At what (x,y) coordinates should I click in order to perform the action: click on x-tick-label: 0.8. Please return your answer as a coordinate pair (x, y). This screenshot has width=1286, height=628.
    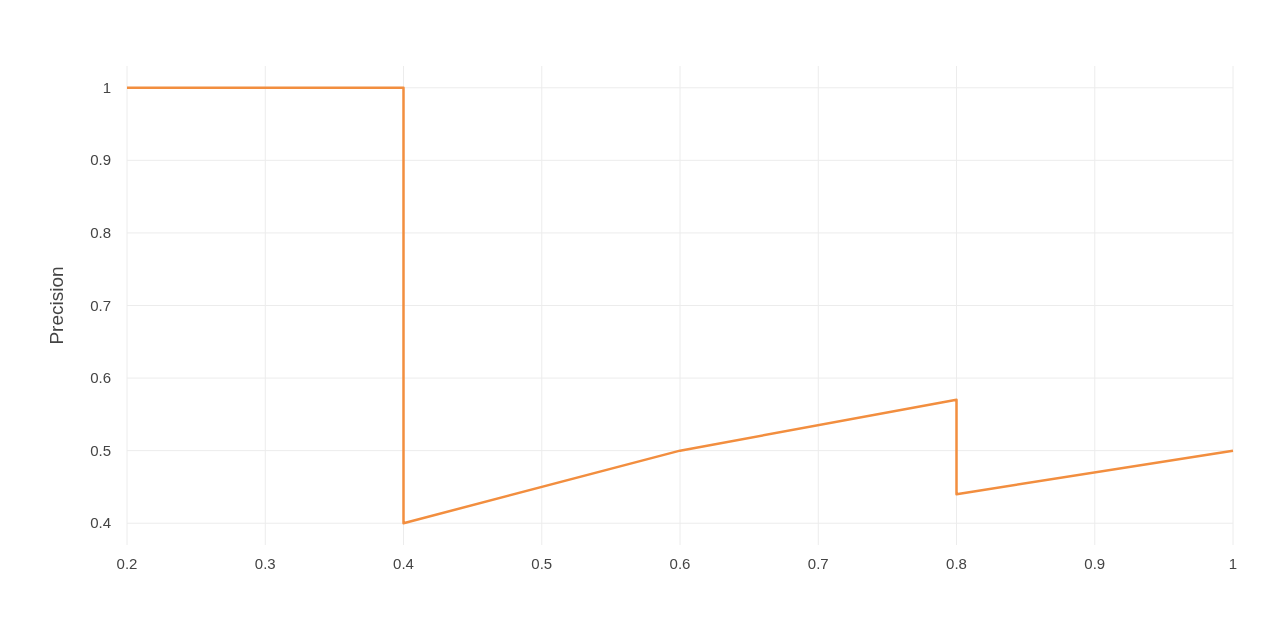
    Looking at the image, I should click on (956, 563).